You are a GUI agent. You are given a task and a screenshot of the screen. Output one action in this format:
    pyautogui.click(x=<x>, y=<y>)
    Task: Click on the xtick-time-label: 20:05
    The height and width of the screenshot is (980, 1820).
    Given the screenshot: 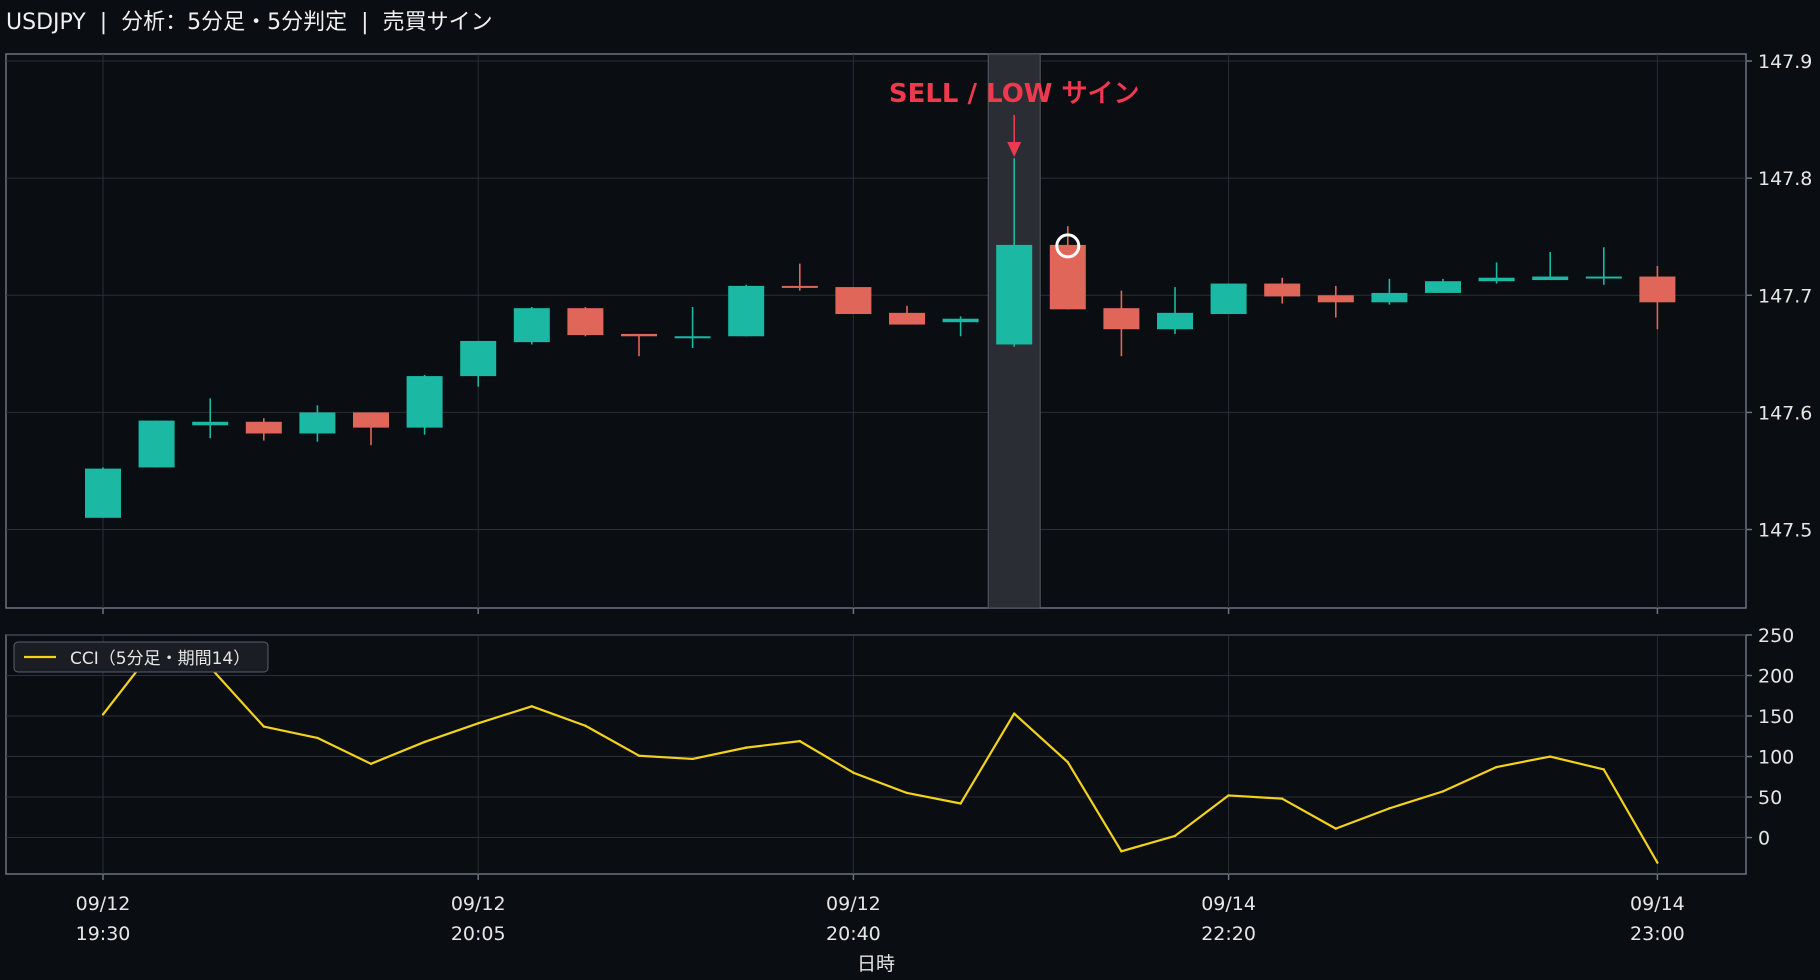 What is the action you would take?
    pyautogui.click(x=478, y=934)
    